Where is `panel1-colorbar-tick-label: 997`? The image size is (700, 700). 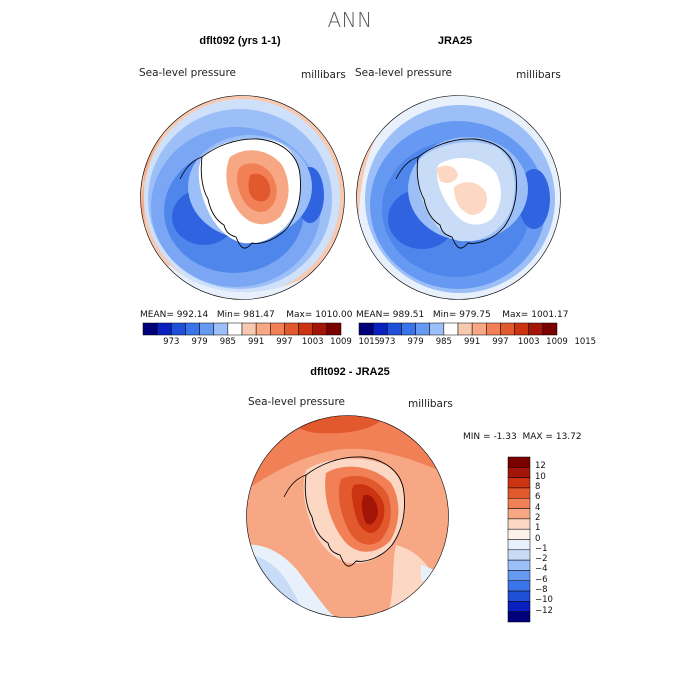 panel1-colorbar-tick-label: 997 is located at coordinates (284, 342).